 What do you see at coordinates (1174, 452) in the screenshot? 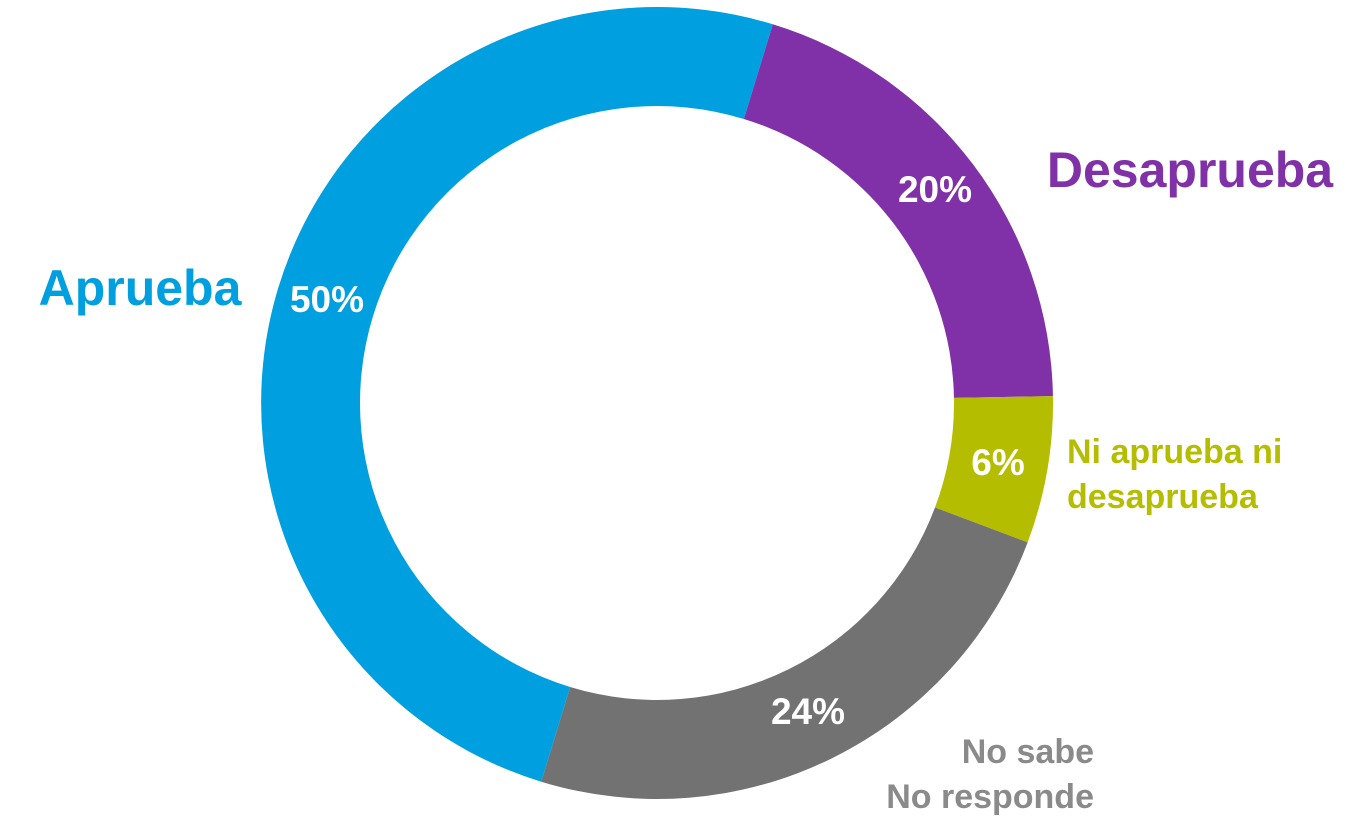
I see `category-label: Ni aprueba ni` at bounding box center [1174, 452].